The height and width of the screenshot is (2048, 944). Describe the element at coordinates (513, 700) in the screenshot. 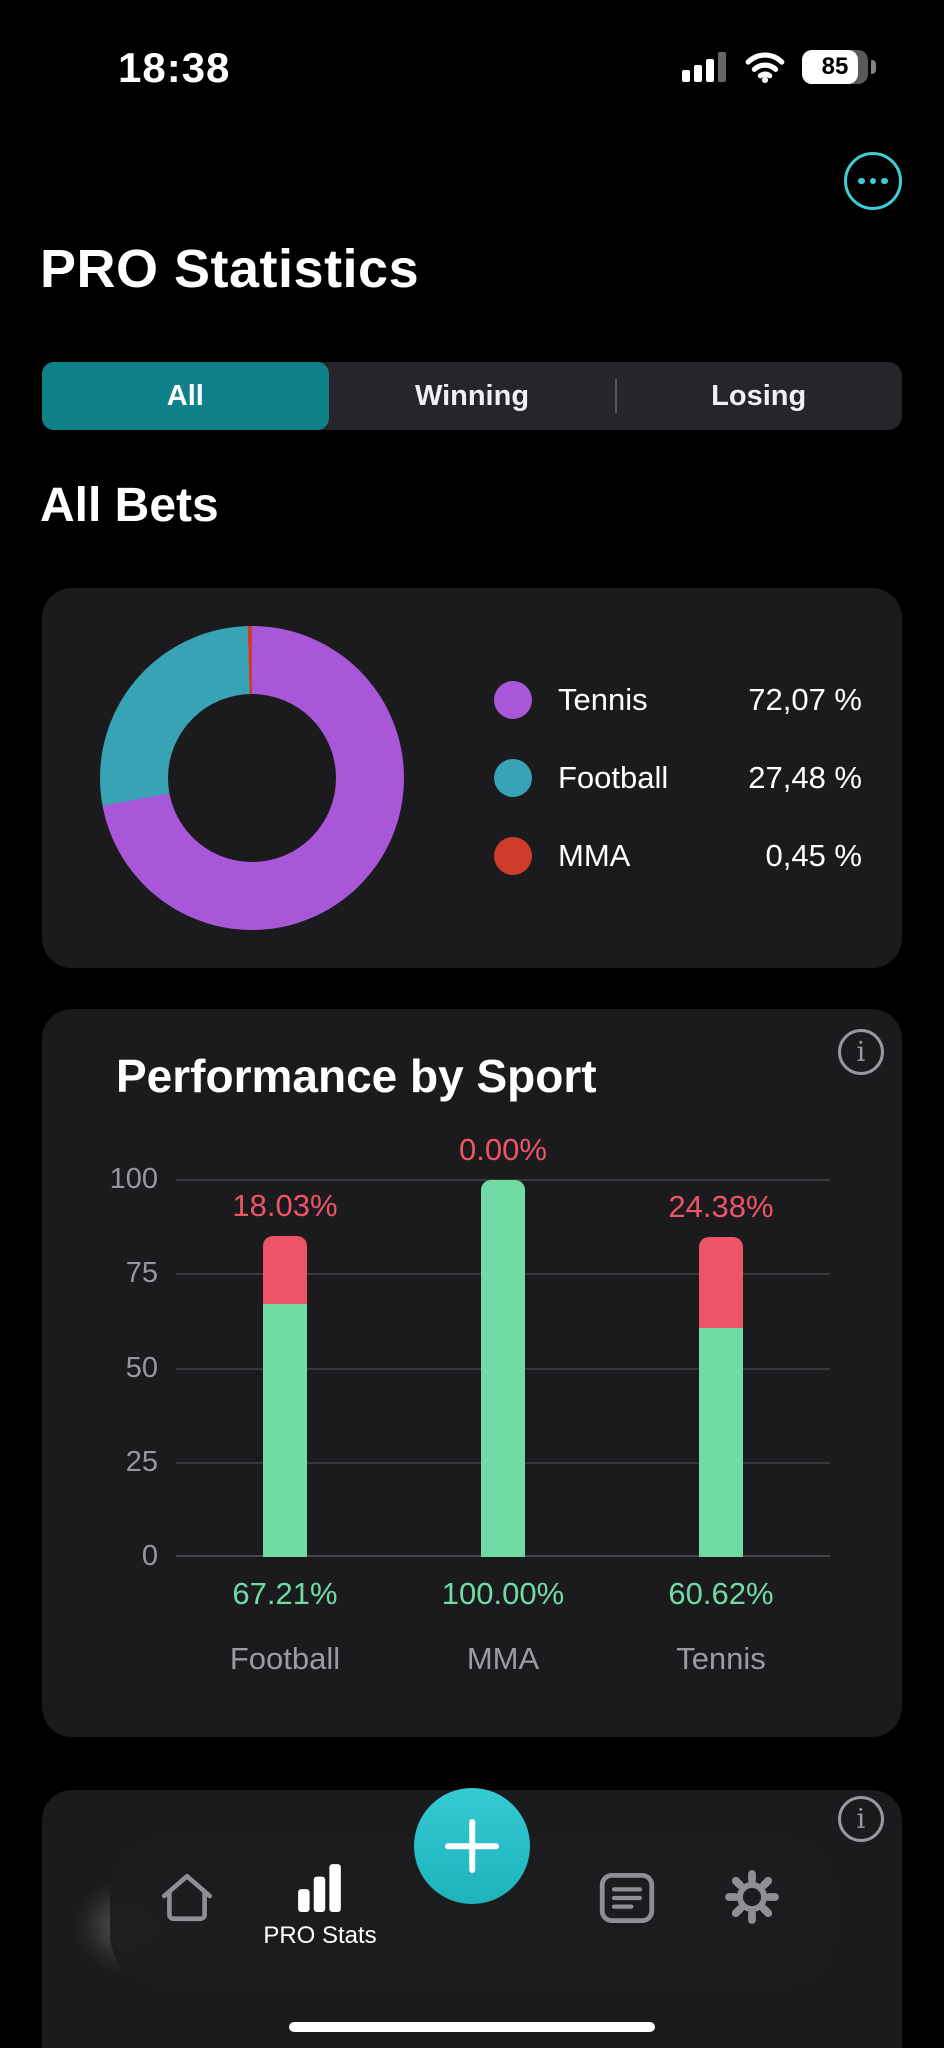

I see `legend-swatch-tennis` at that location.